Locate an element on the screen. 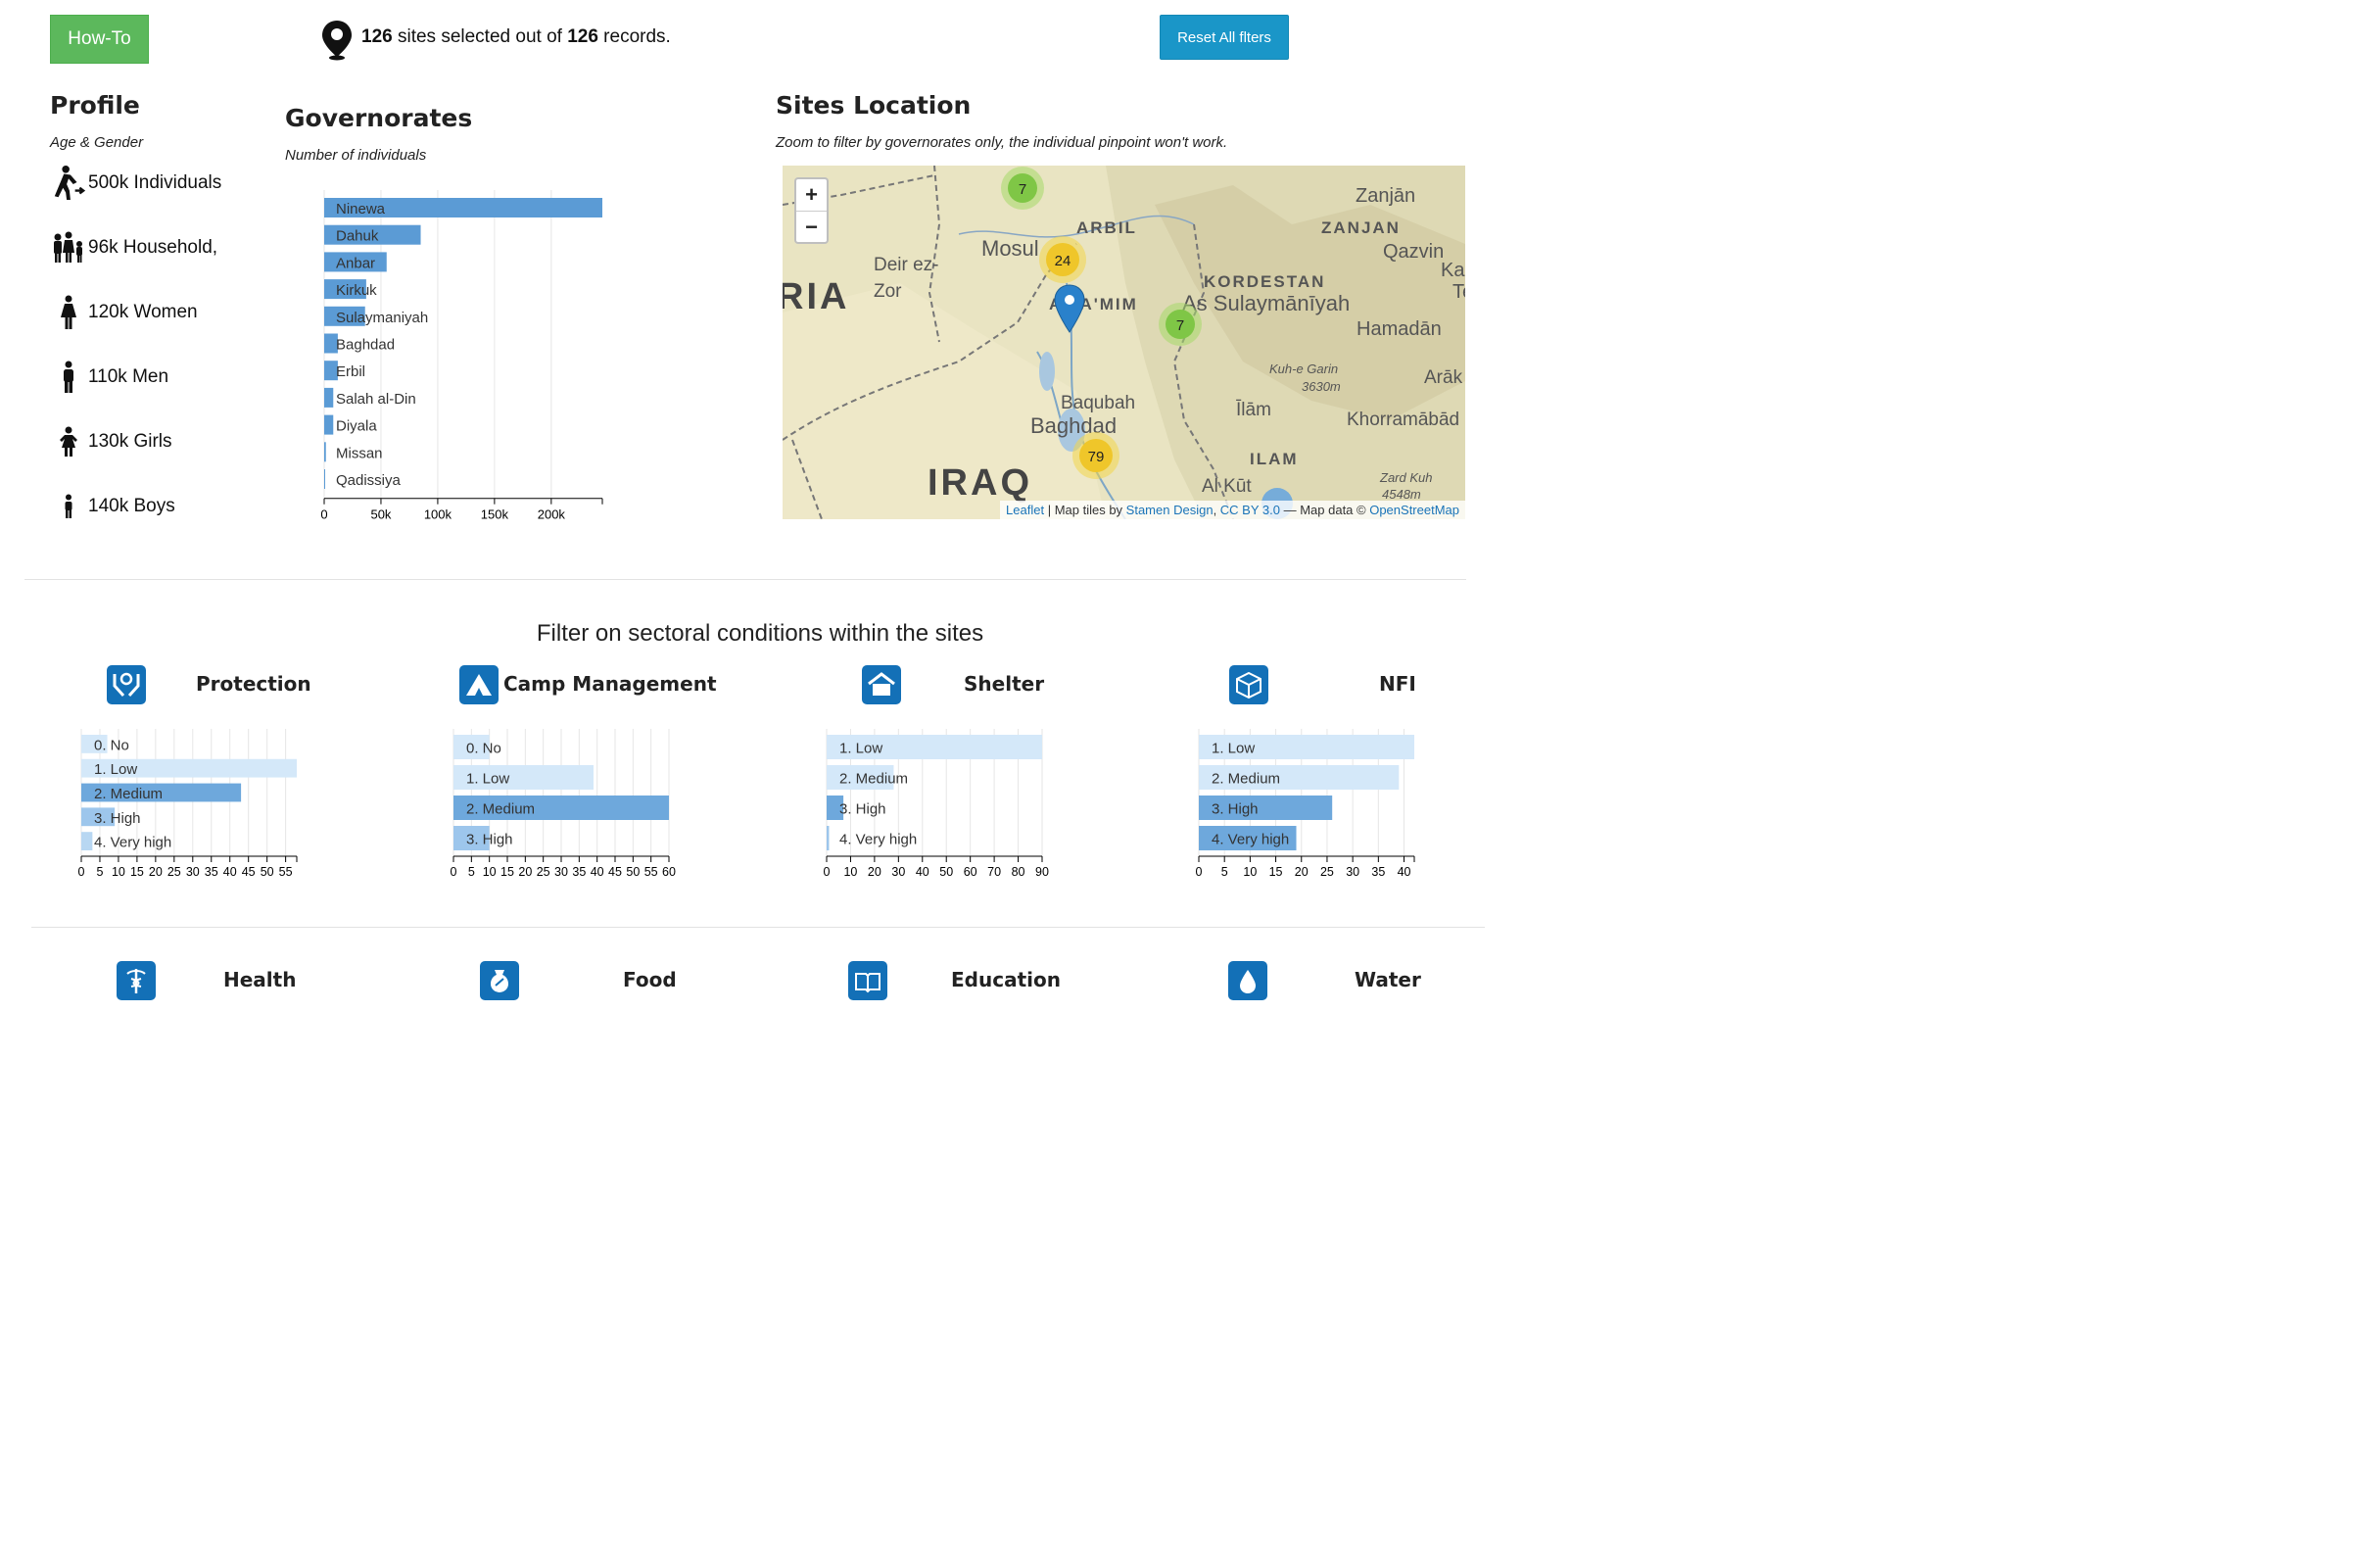 The width and height of the screenshot is (2380, 1543). book-icon is located at coordinates (867, 981).